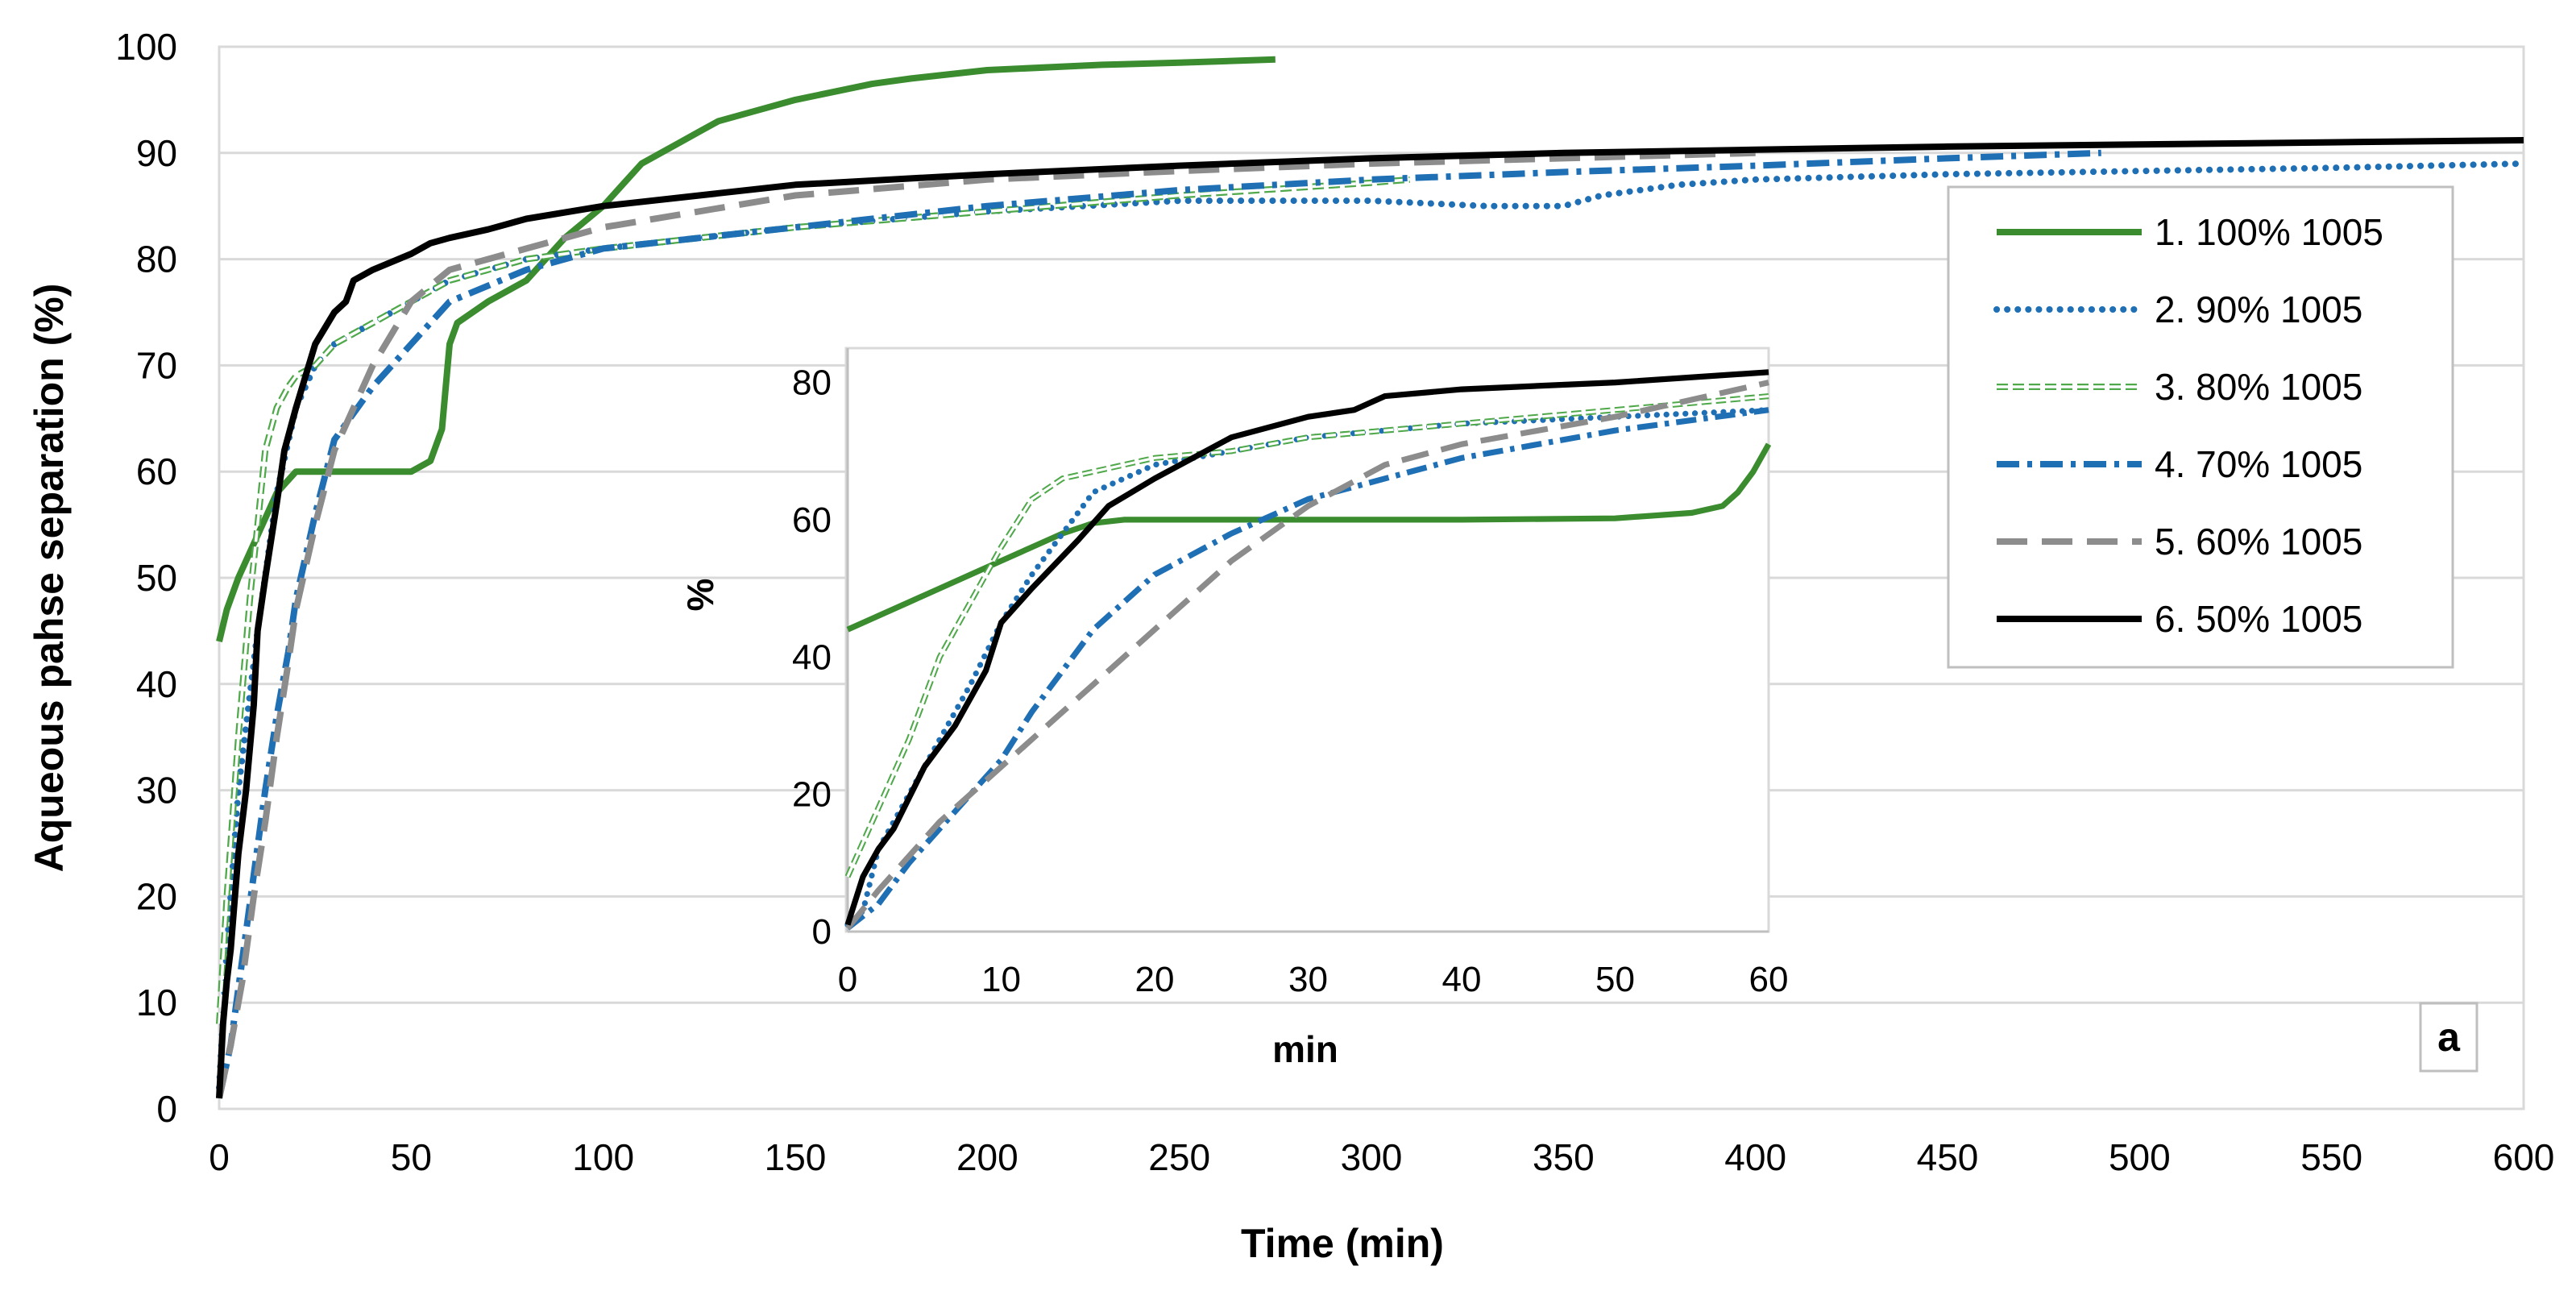  I want to click on main-x-tick-label: 450, so click(1948, 1157).